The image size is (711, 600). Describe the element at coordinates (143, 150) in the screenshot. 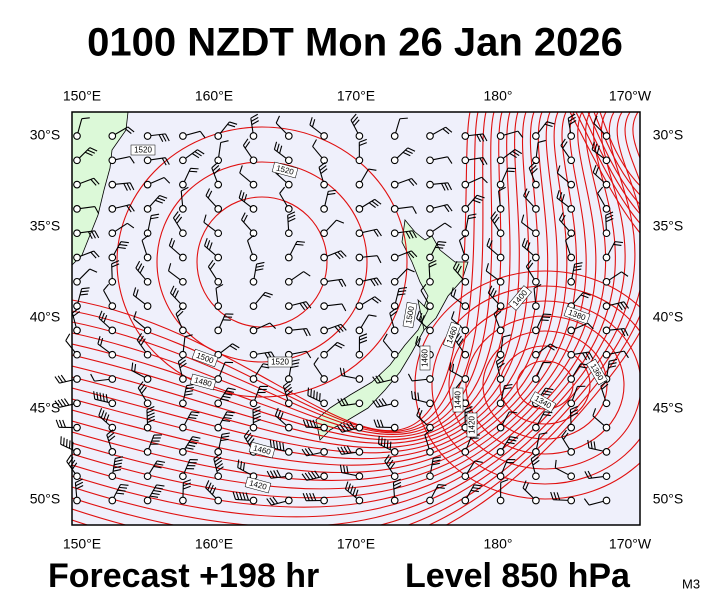

I see `label-text: 1520` at that location.